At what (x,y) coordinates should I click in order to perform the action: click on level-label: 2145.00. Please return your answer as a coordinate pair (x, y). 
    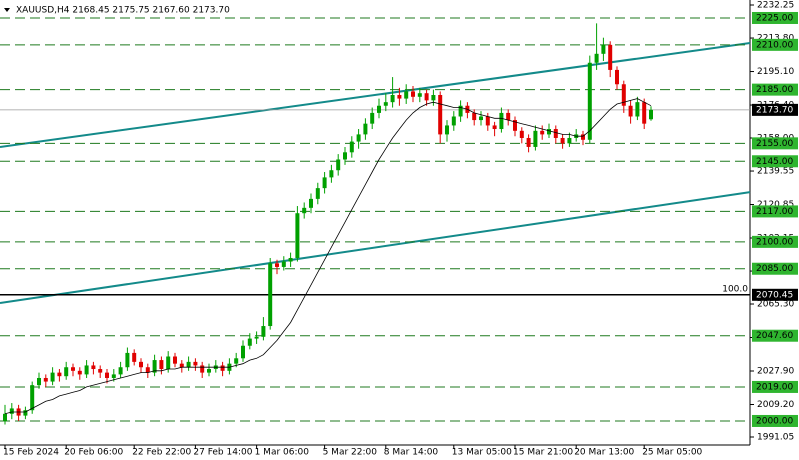
    Looking at the image, I should click on (774, 162).